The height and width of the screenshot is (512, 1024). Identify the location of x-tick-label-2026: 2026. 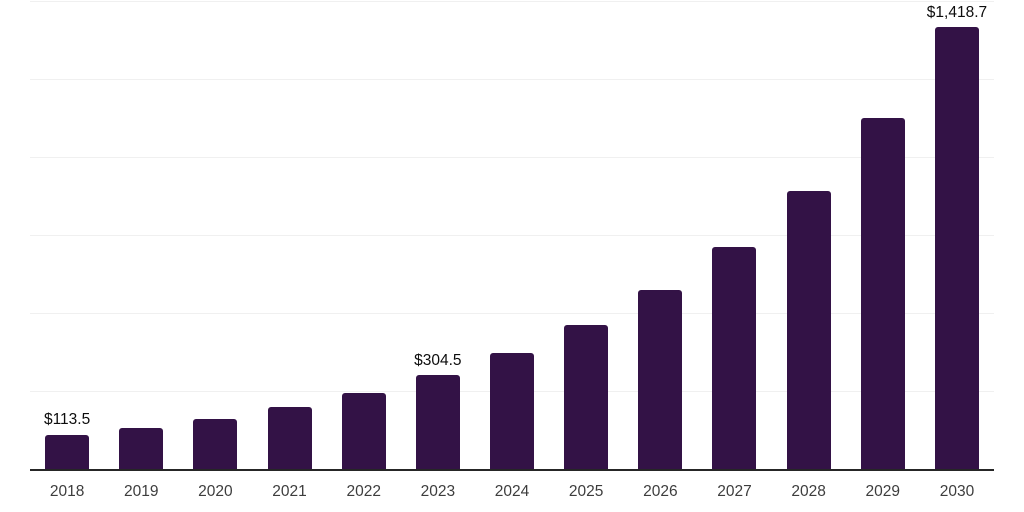
(660, 491).